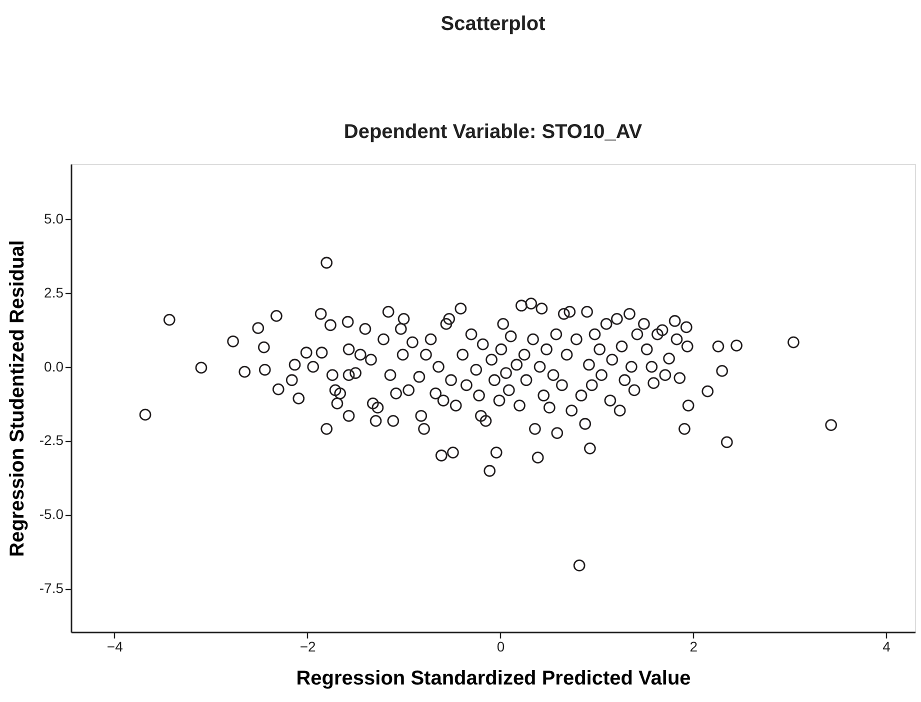 The width and height of the screenshot is (921, 702). What do you see at coordinates (500, 646) in the screenshot?
I see `x-tick-label: 0` at bounding box center [500, 646].